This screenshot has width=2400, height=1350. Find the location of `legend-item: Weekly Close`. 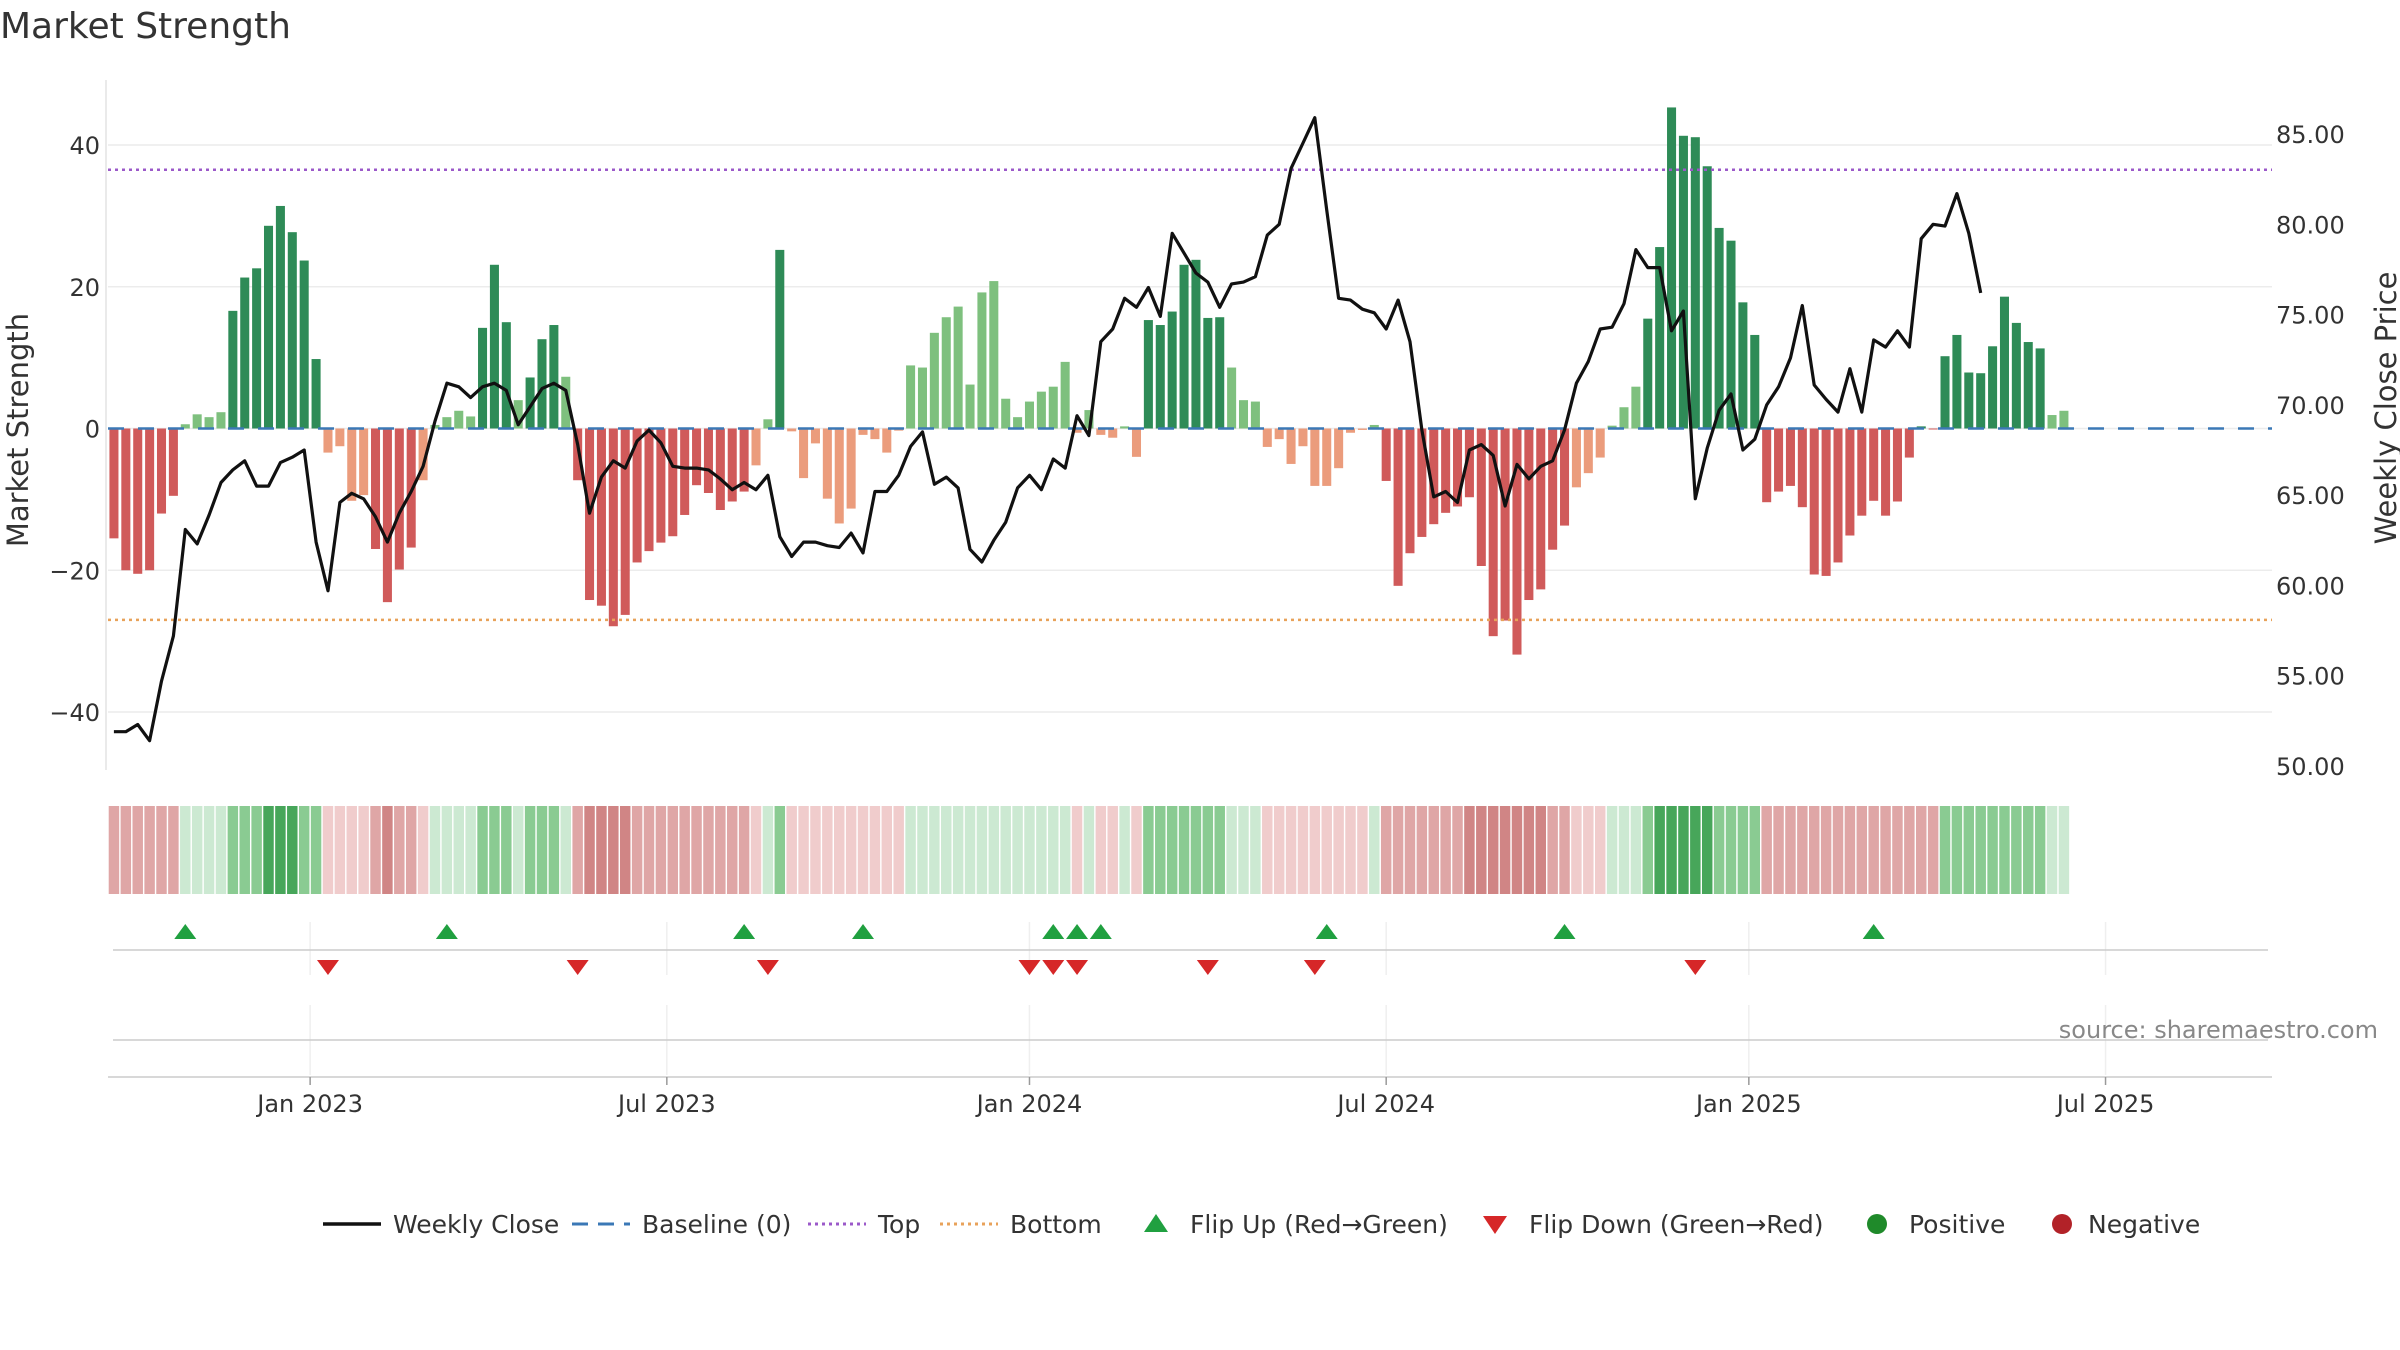

legend-item: Weekly Close is located at coordinates (441, 1224).